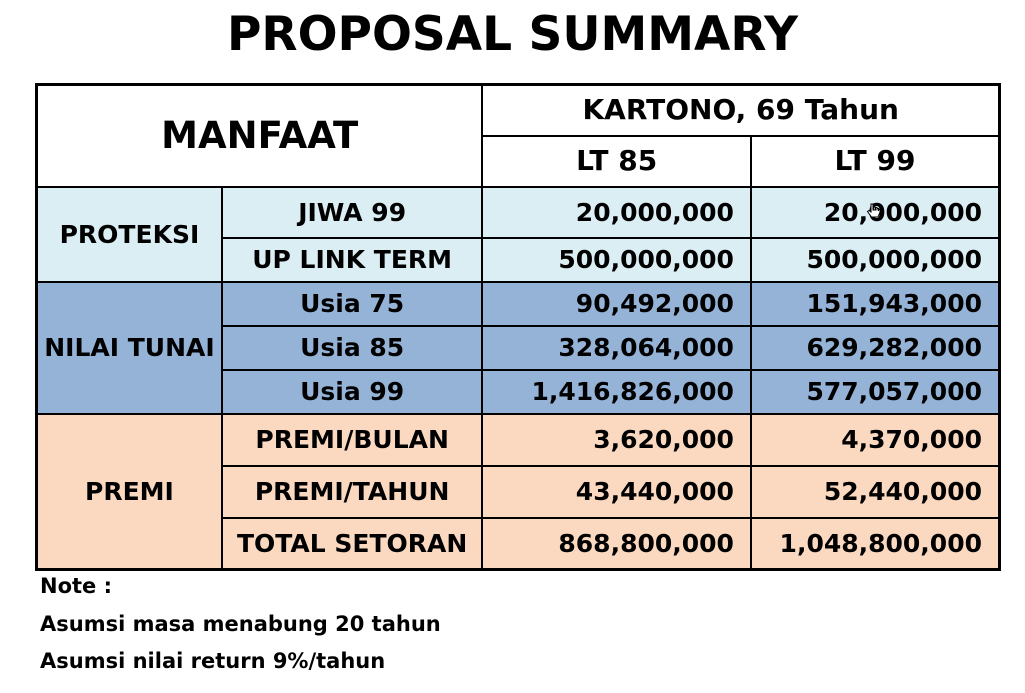 The height and width of the screenshot is (693, 1025). What do you see at coordinates (352, 259) in the screenshot?
I see `row-label: UP LINK TERM` at bounding box center [352, 259].